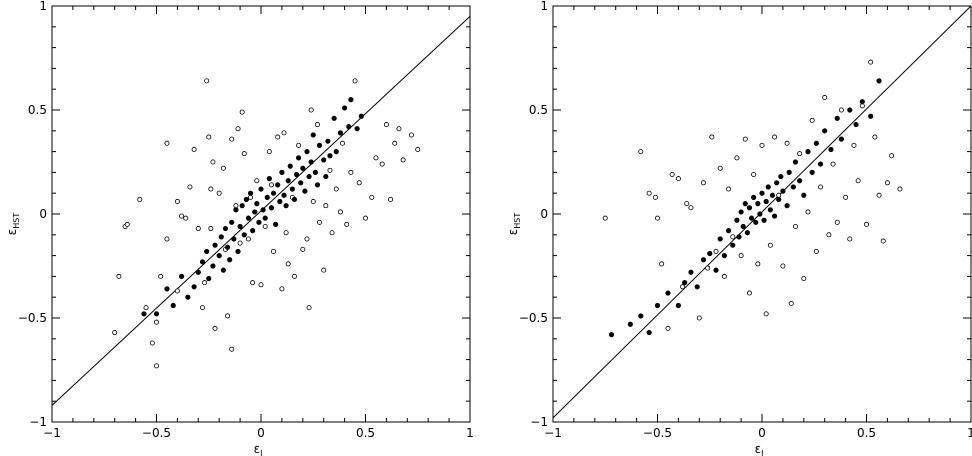 This screenshot has height=456, width=972. Describe the element at coordinates (544, 214) in the screenshot. I see `y-tick-label: 0` at that location.